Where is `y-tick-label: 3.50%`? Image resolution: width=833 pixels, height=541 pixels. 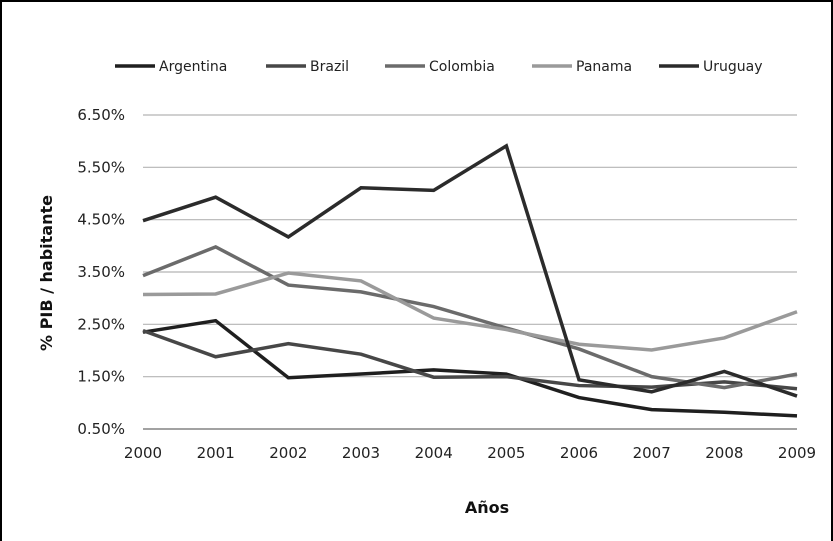 y-tick-label: 3.50% is located at coordinates (101, 272).